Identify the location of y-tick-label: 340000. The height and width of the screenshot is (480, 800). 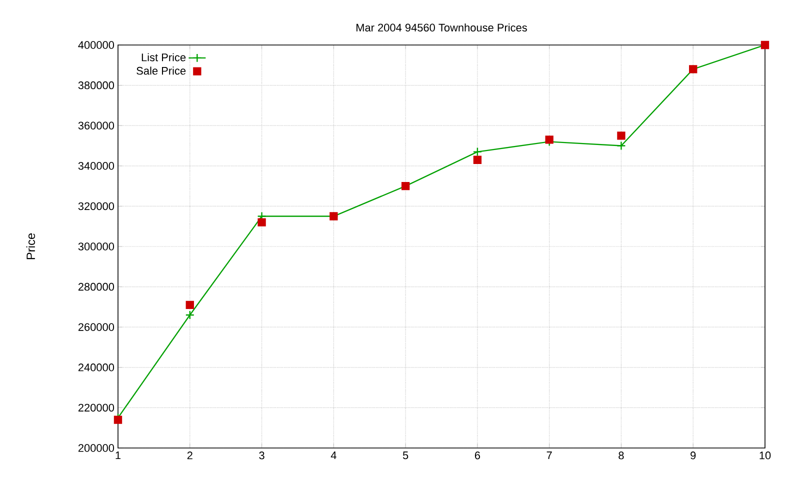
(96, 166).